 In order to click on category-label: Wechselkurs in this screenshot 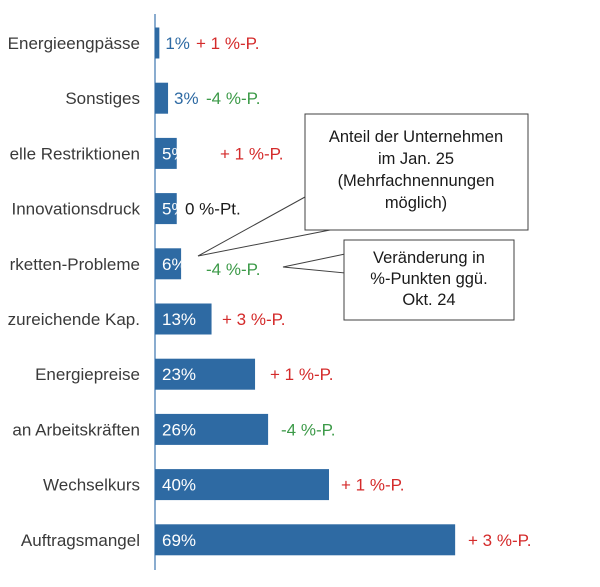, I will do `click(91, 485)`.